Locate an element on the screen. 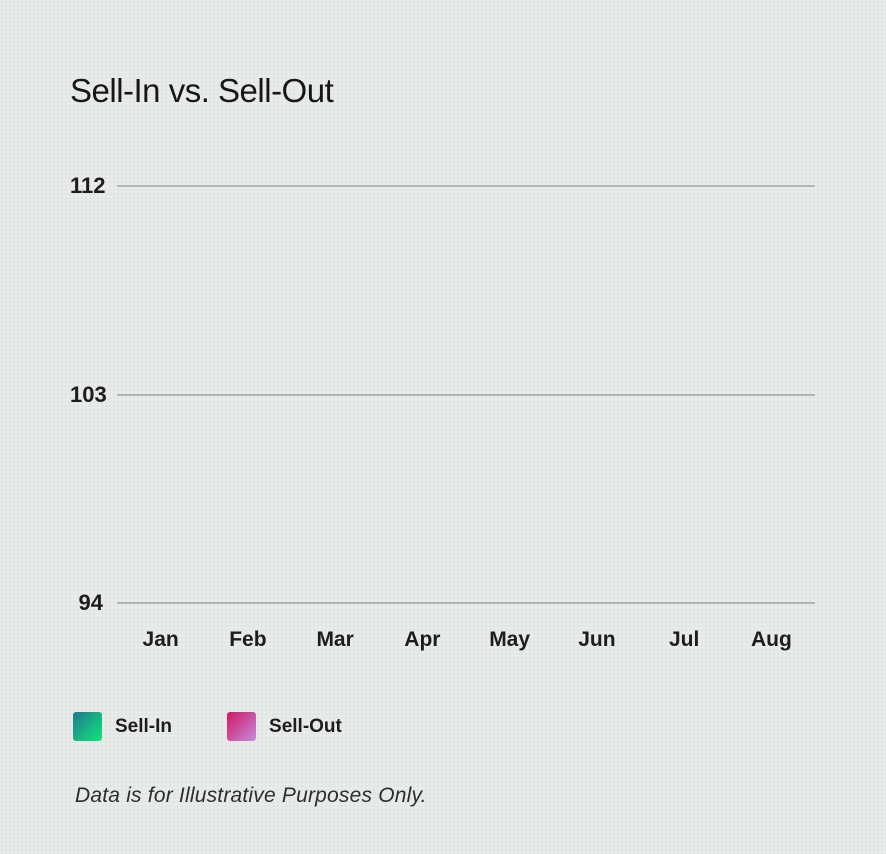 This screenshot has width=886, height=854. x-axis-tick-label: Apr is located at coordinates (422, 639).